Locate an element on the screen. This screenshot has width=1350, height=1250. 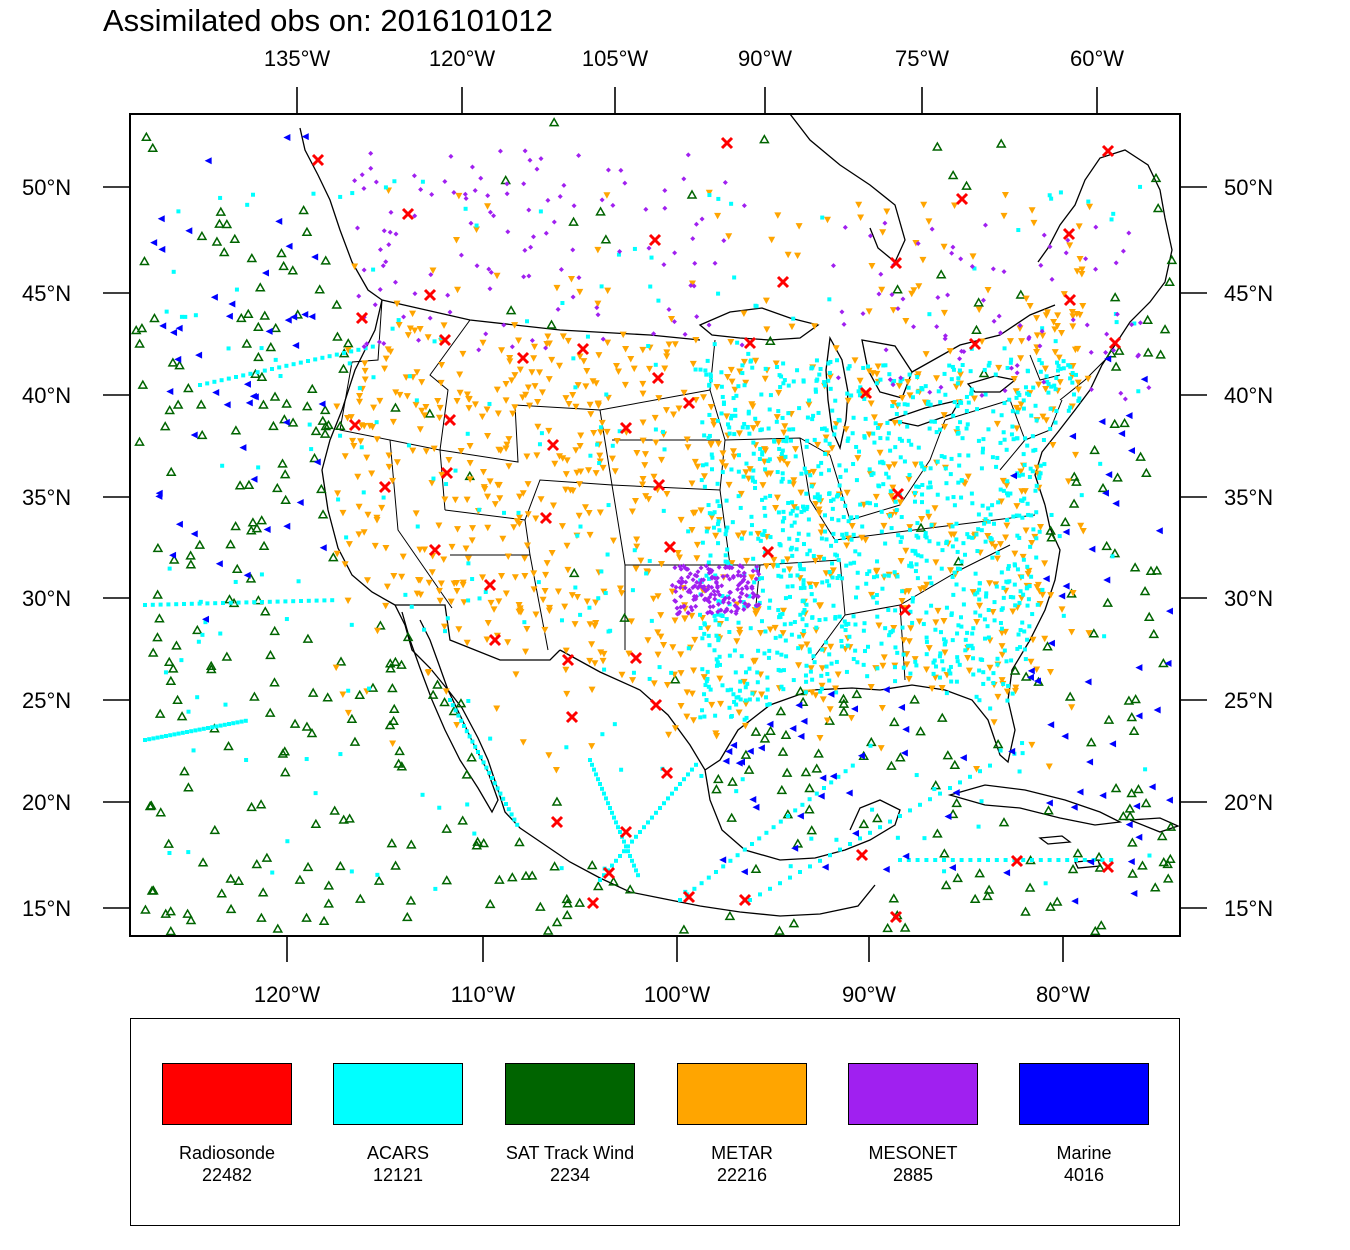
lake-superior is located at coordinates (759, 324).